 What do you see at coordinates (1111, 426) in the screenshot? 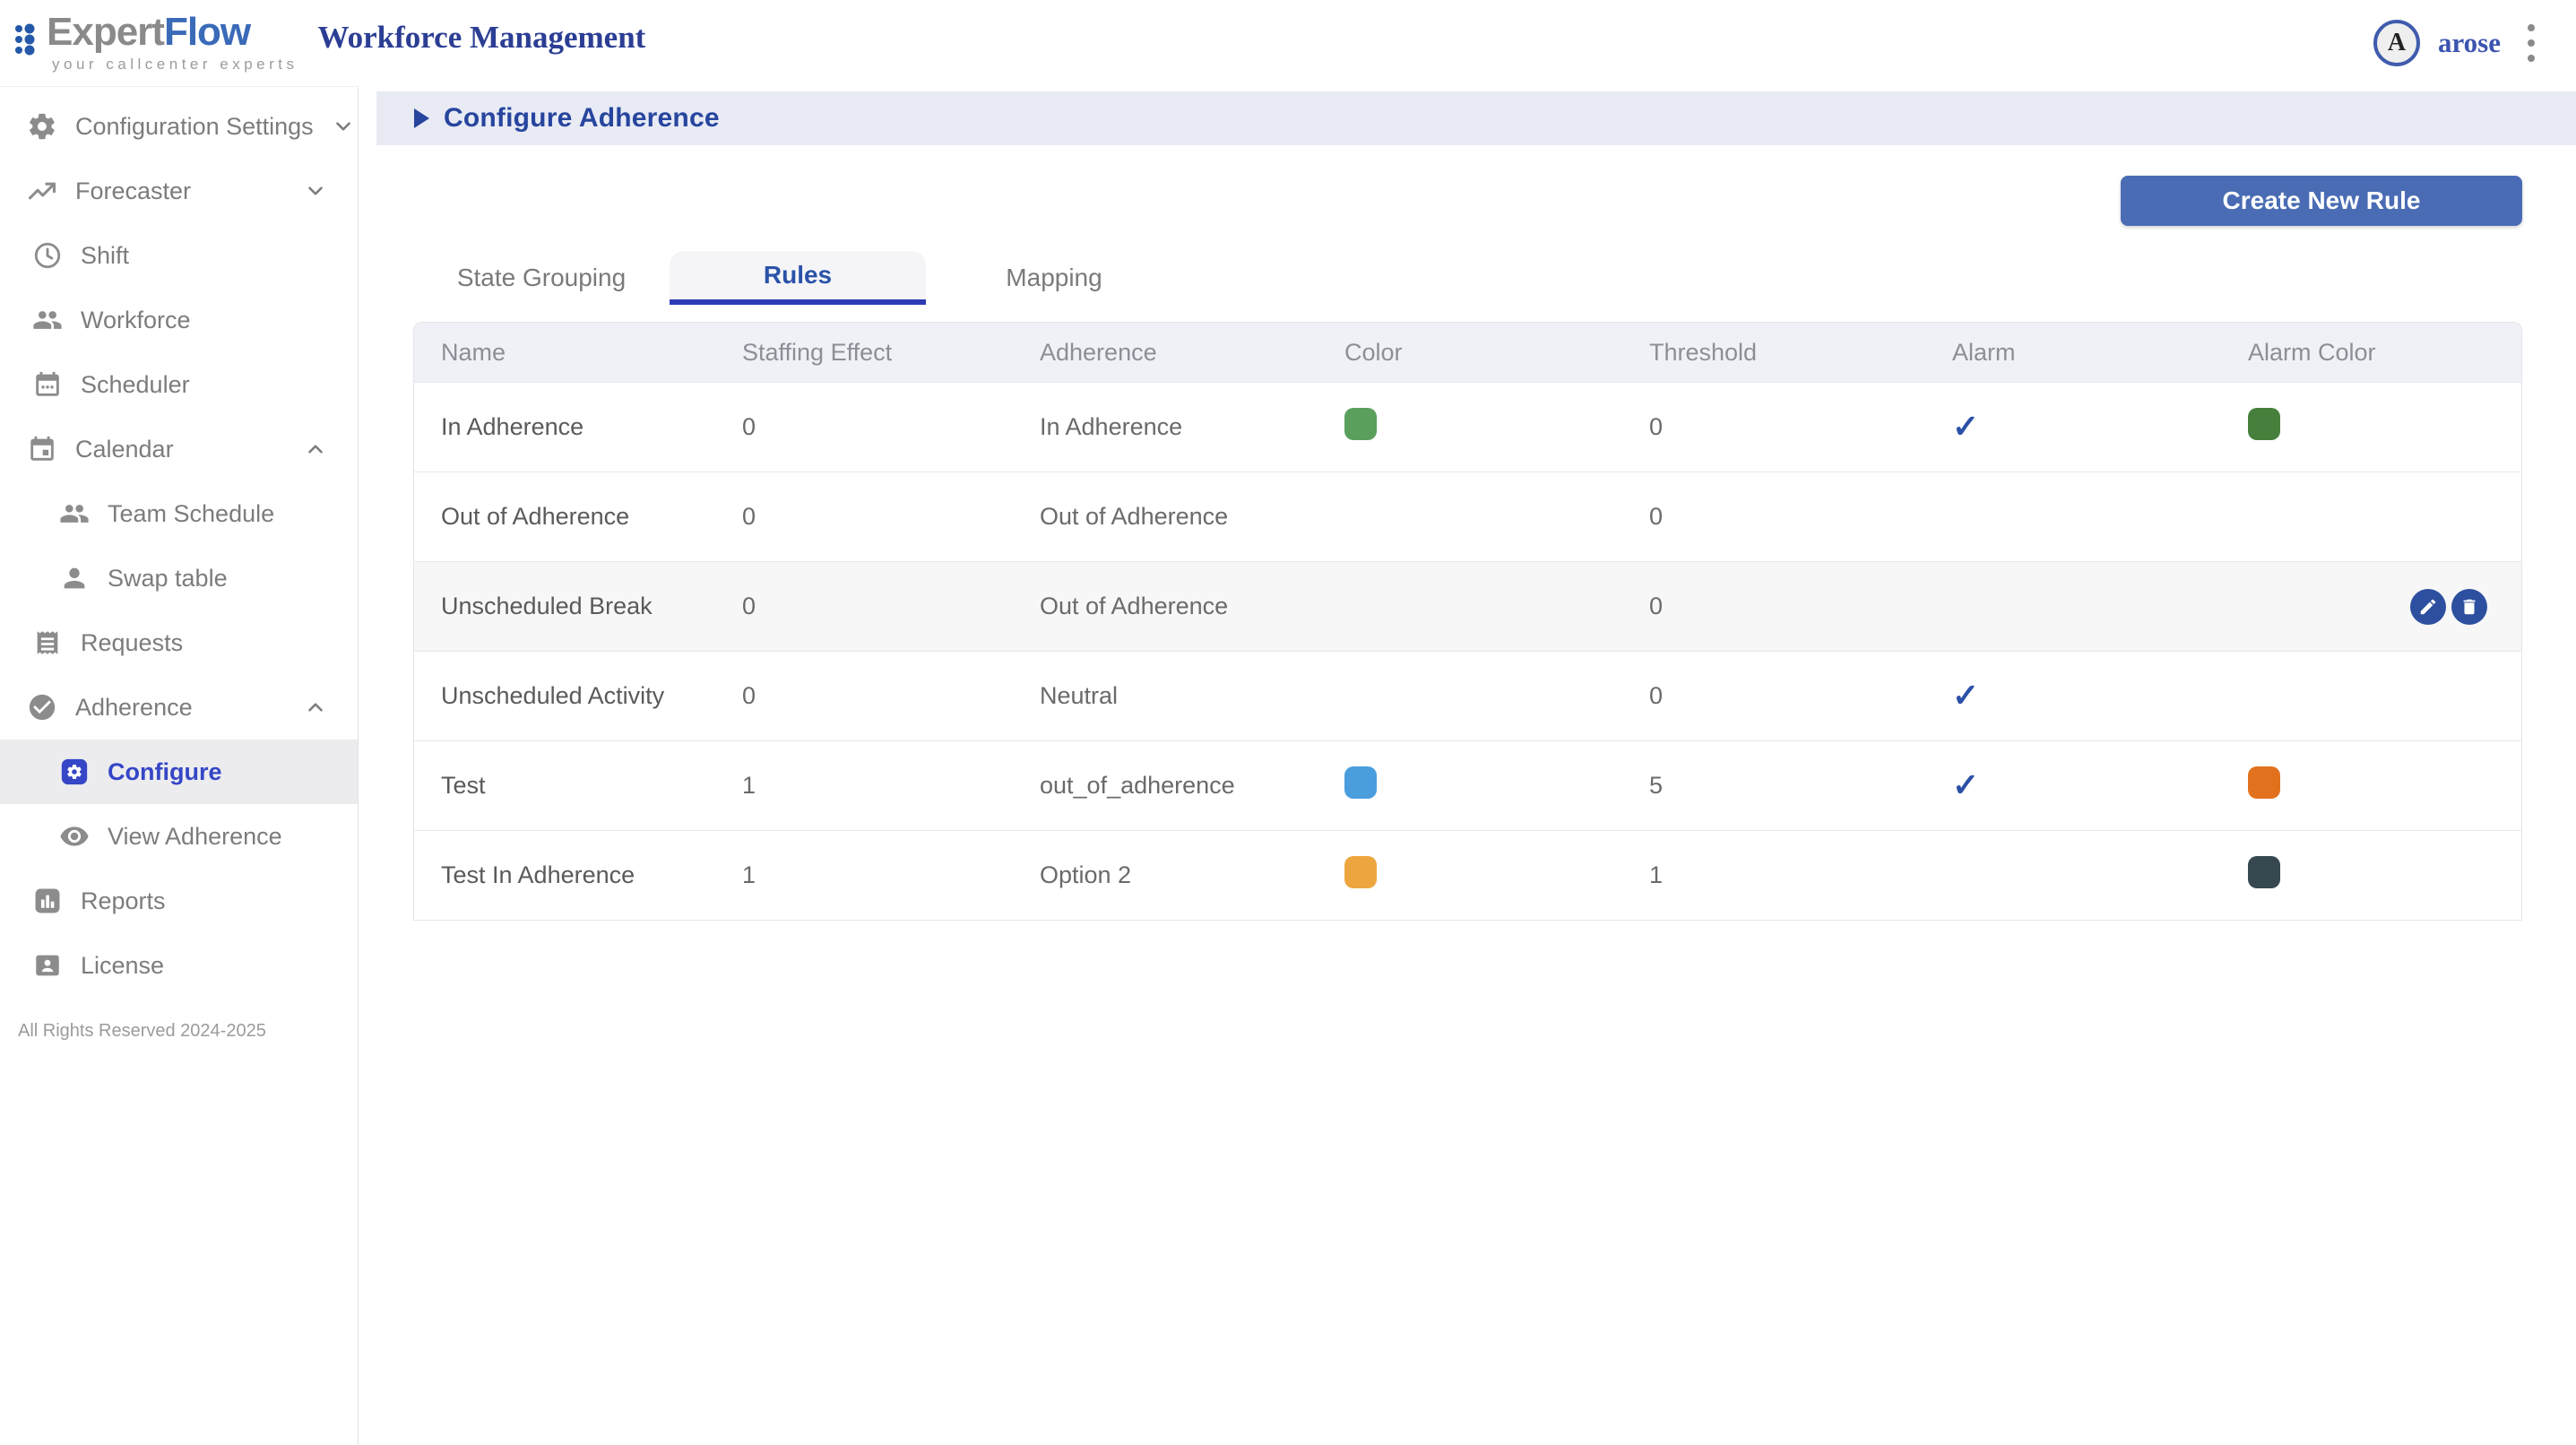
I see `cell-adherence: In Adherence` at bounding box center [1111, 426].